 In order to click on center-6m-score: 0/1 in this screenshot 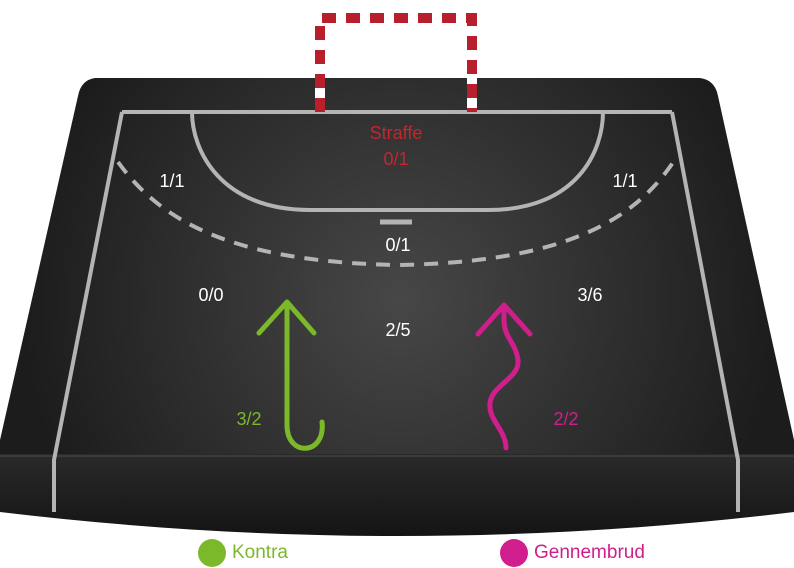, I will do `click(397, 245)`.